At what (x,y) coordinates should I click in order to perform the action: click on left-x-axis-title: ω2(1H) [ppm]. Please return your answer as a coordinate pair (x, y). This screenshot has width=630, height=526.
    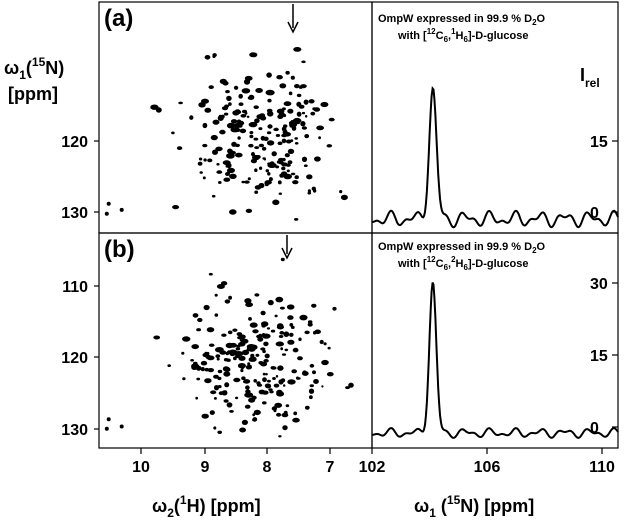
    Looking at the image, I should click on (206, 506).